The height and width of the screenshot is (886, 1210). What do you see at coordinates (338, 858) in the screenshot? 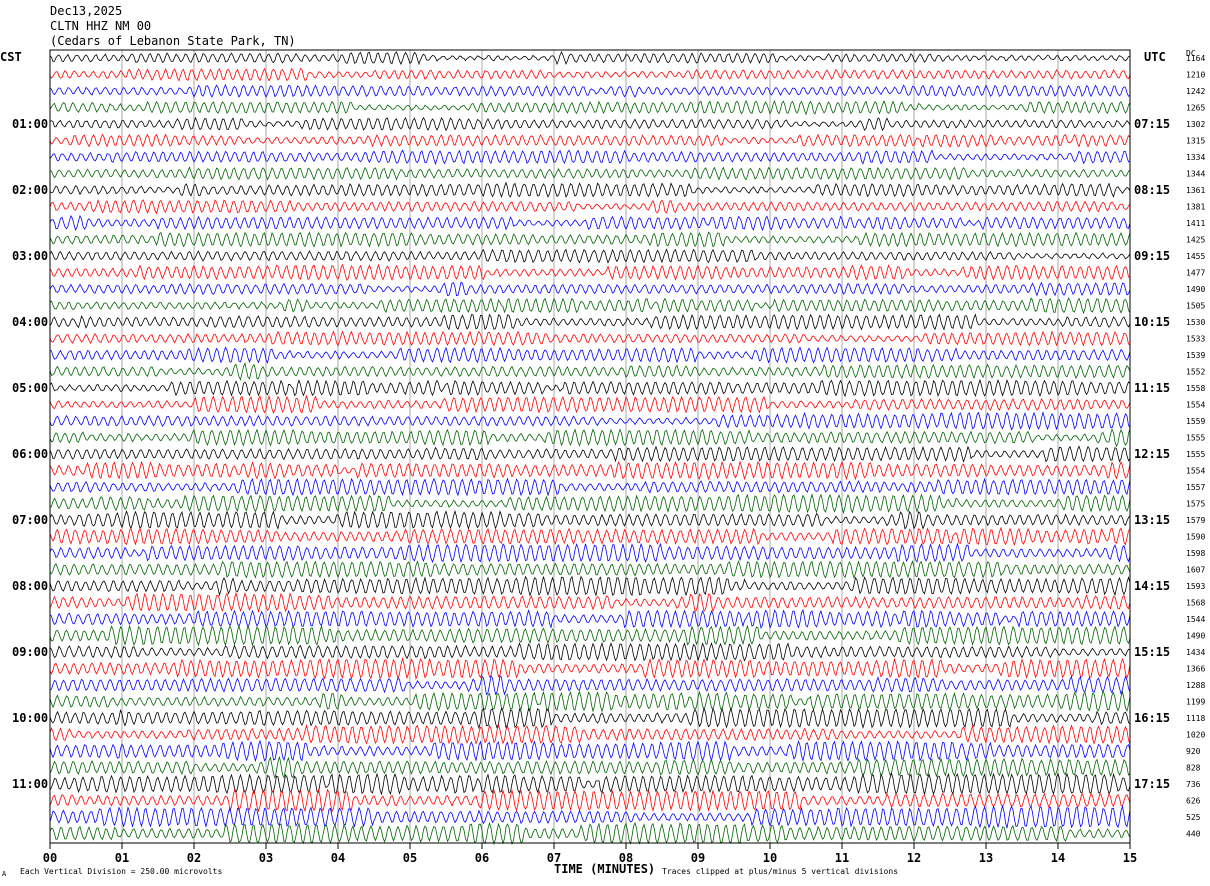
I see `x-tick-label: 04` at bounding box center [338, 858].